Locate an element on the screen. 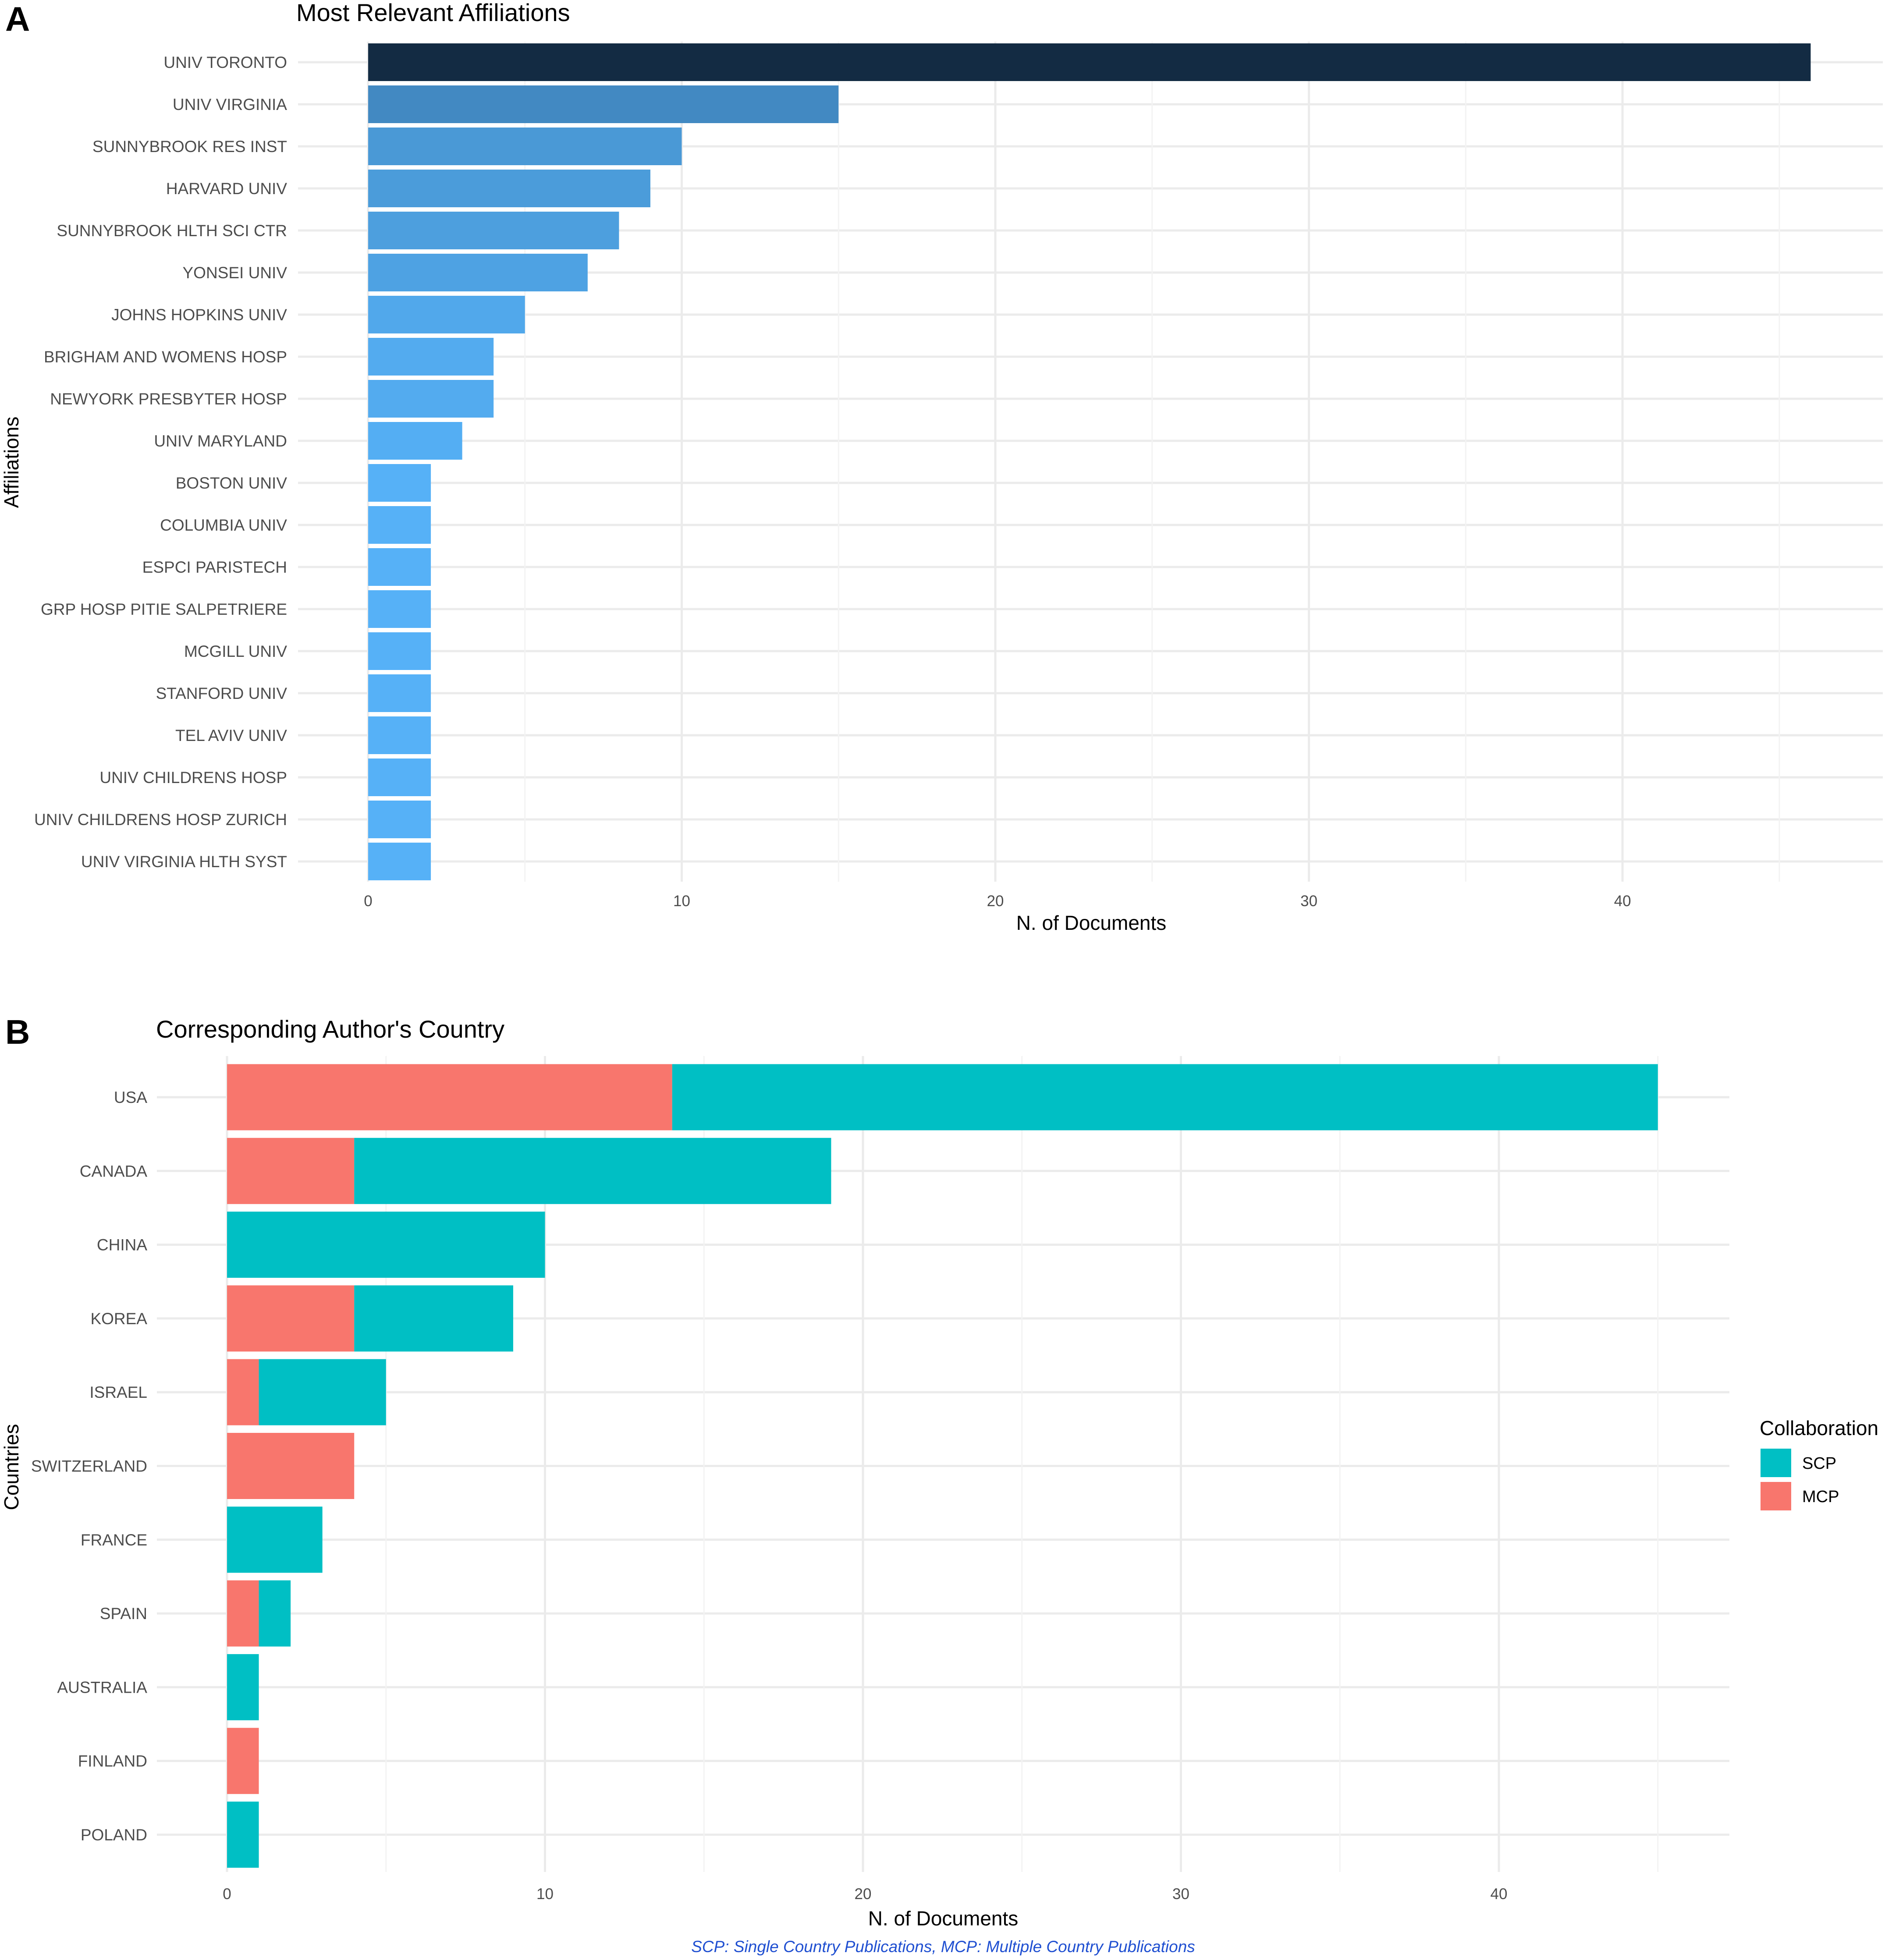 Image resolution: width=1892 pixels, height=1960 pixels. panel-a-x-tick-labels: 0 10 20 30 40 is located at coordinates (998, 901).